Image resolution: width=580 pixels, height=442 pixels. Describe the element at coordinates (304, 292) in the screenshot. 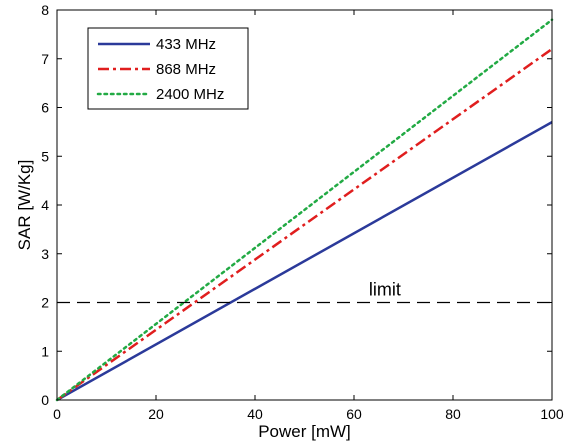

I see `reference-line-layer: limit` at that location.